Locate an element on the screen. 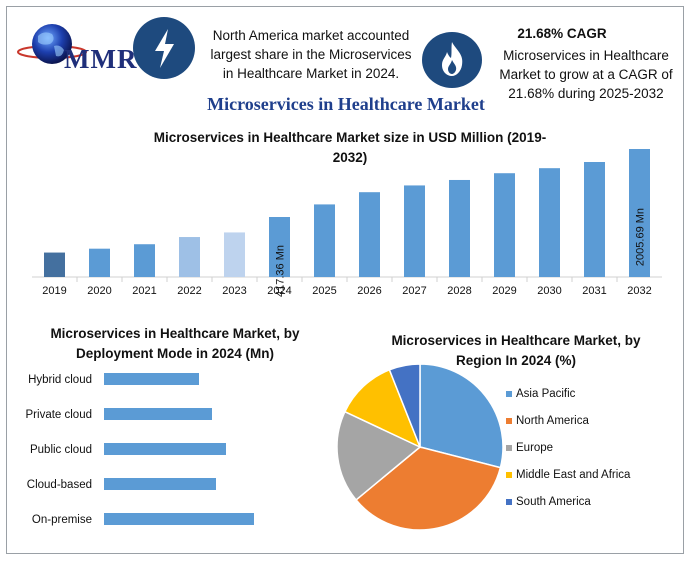  lightning-icon is located at coordinates (164, 48).